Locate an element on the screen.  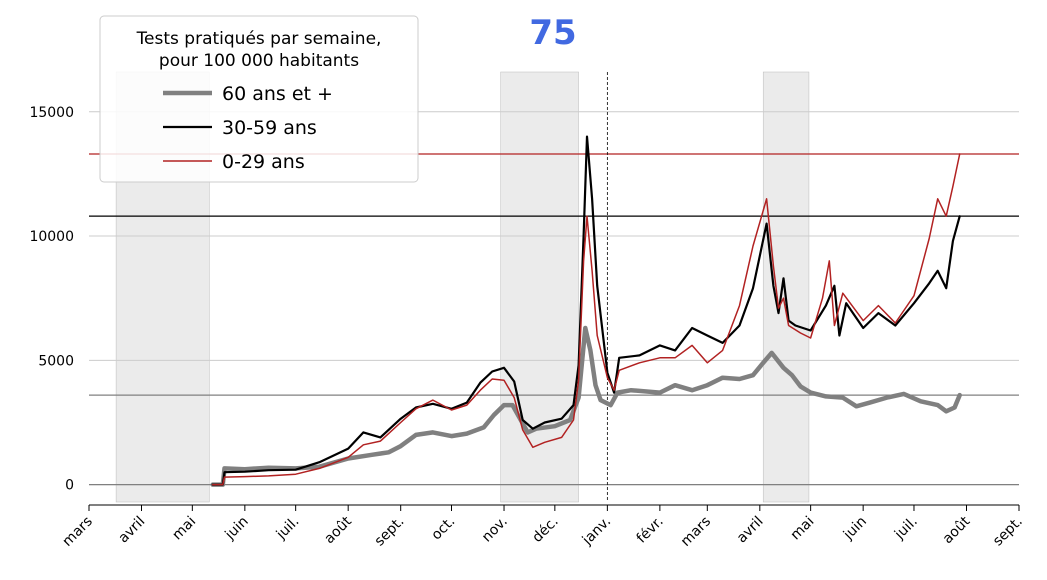
y-tick-label: 10000 is located at coordinates (51, 237).